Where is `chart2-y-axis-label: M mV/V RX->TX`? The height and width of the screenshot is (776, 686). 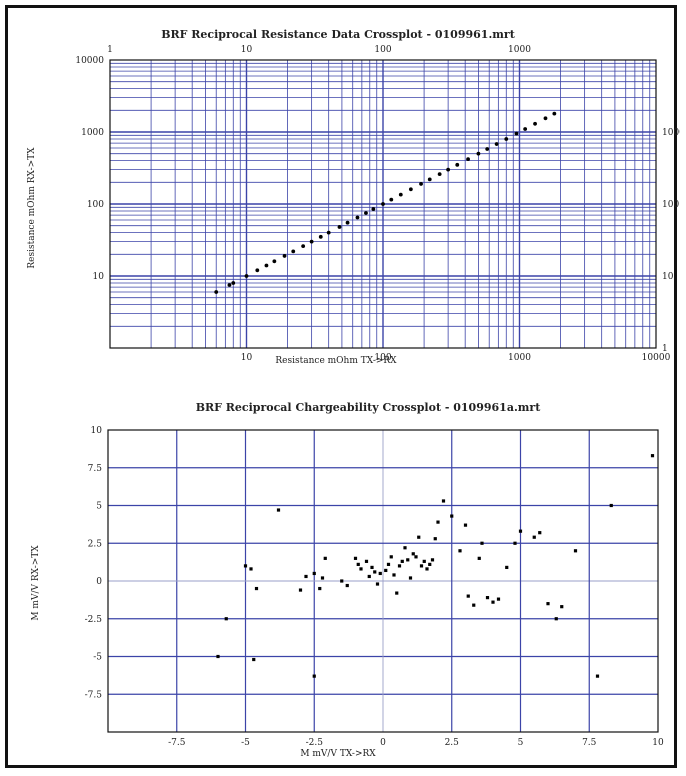 chart2-y-axis-label: M mV/V RX->TX is located at coordinates (36, 583).